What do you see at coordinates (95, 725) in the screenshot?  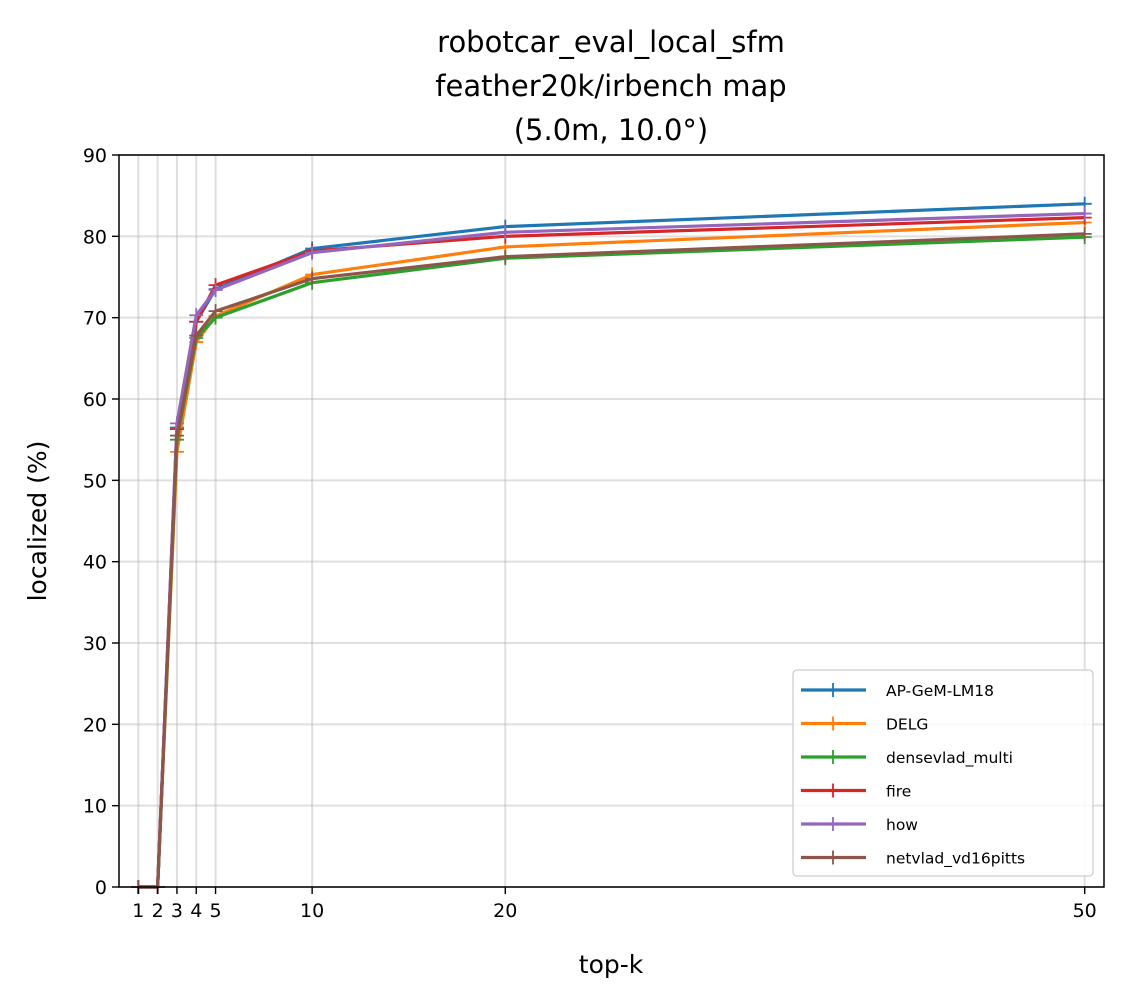 I see `y-tick-label: 20` at bounding box center [95, 725].